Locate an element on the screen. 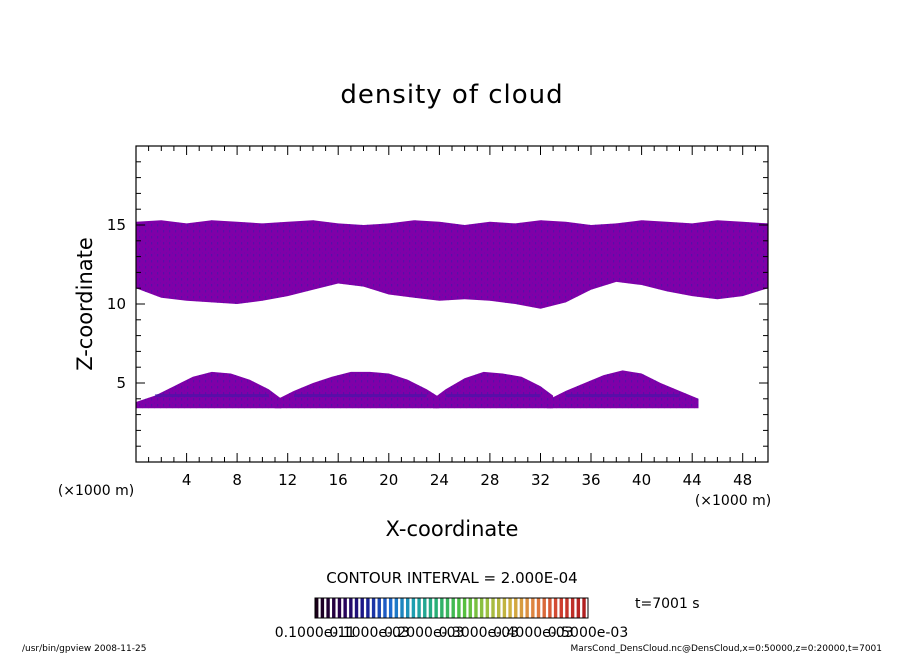 This screenshot has height=654, width=904. colorbar-label: 0.1000e-03 is located at coordinates (369, 633).